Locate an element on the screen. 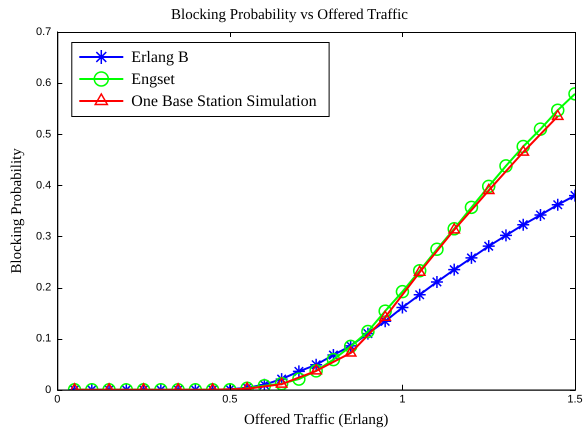 The image size is (587, 435). legend-label: One Base Station Simulation is located at coordinates (224, 101).